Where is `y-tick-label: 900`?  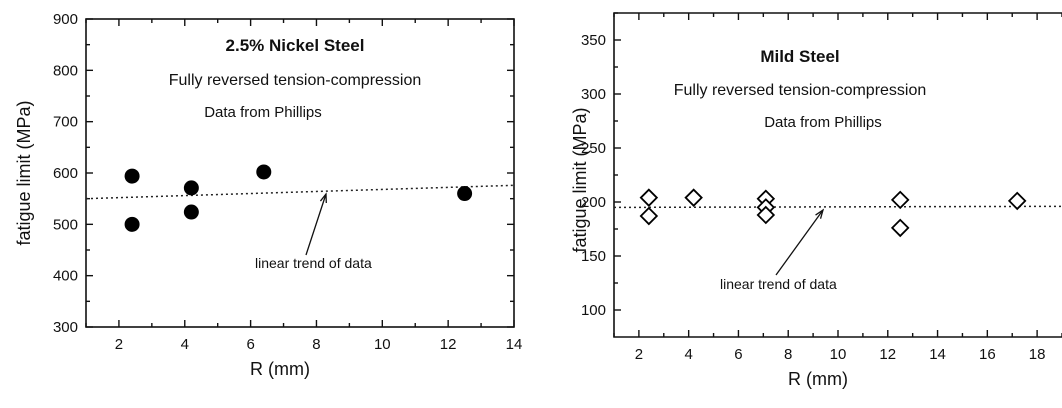
y-tick-label: 900 is located at coordinates (65, 19).